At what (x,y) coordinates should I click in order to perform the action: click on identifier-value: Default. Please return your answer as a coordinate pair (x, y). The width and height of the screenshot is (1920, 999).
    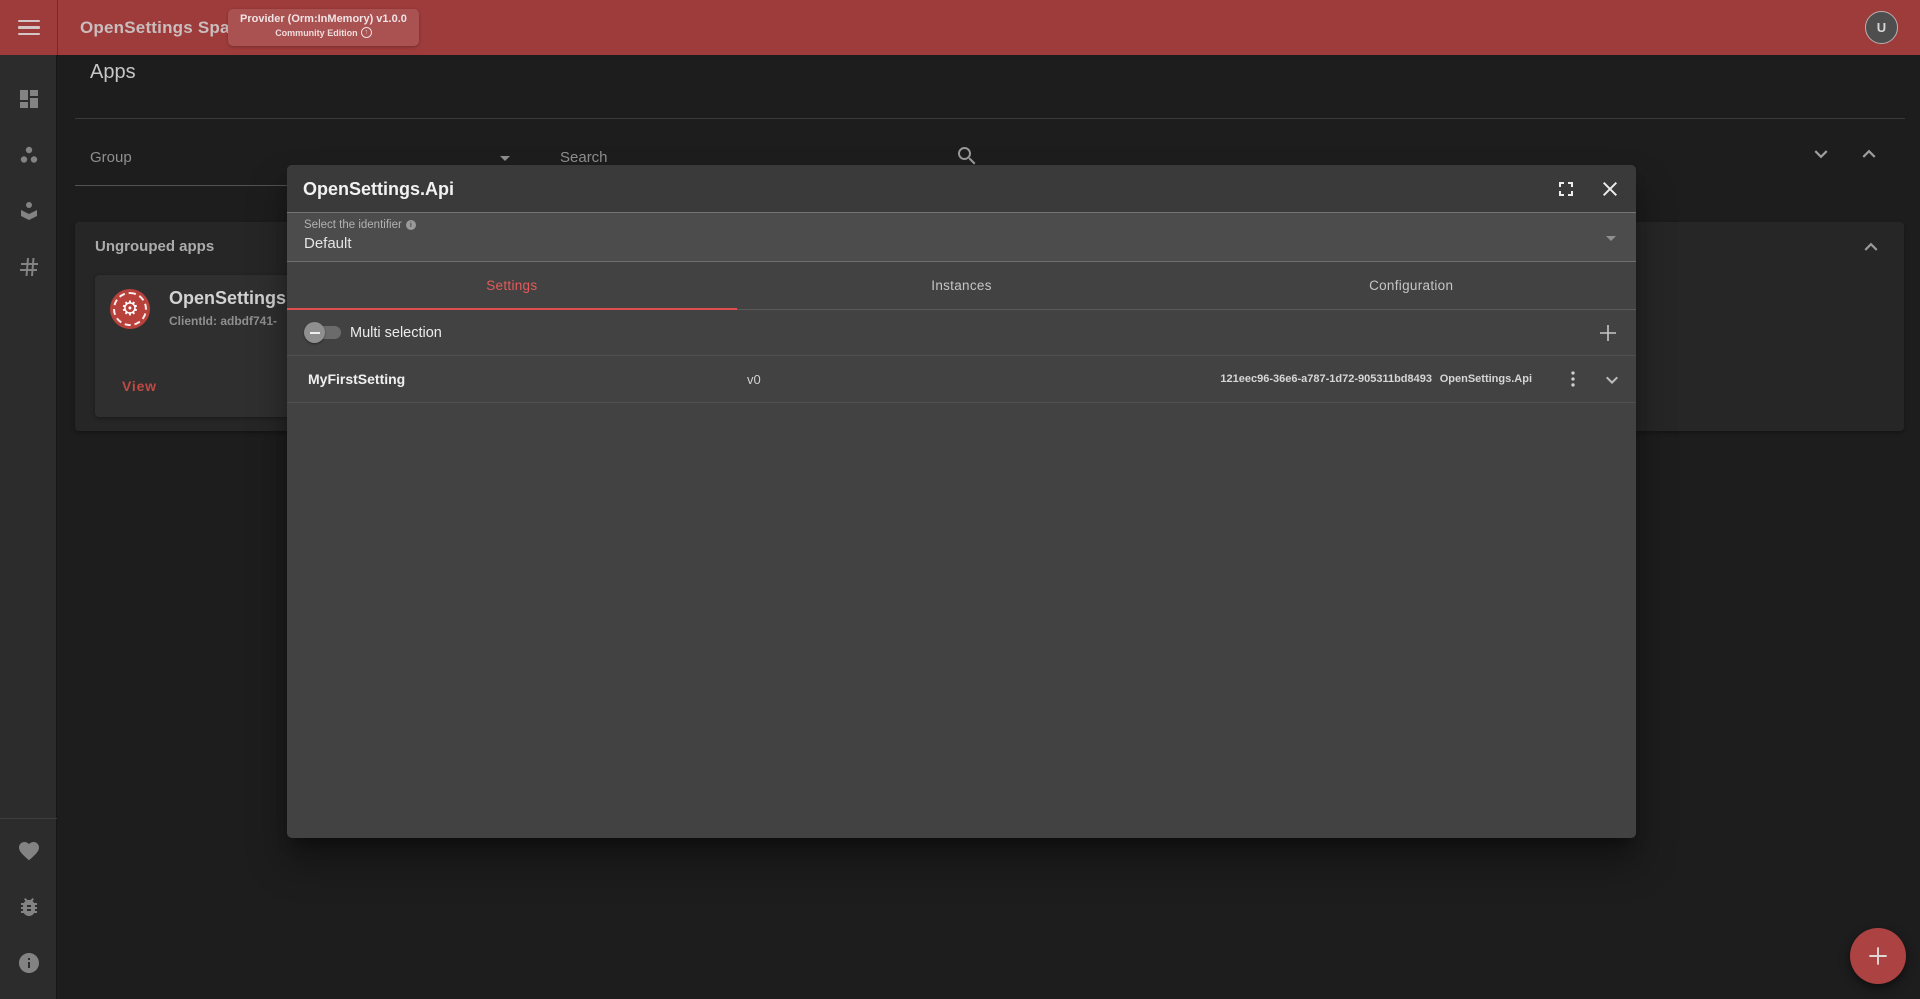
    Looking at the image, I should click on (328, 243).